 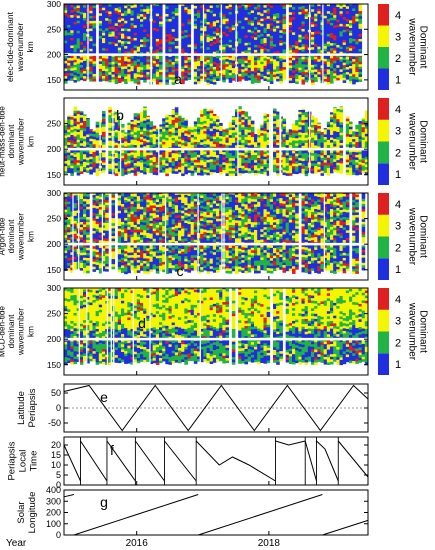 What do you see at coordinates (398, 110) in the screenshot?
I see `panel-b-colorbar-tick: 4` at bounding box center [398, 110].